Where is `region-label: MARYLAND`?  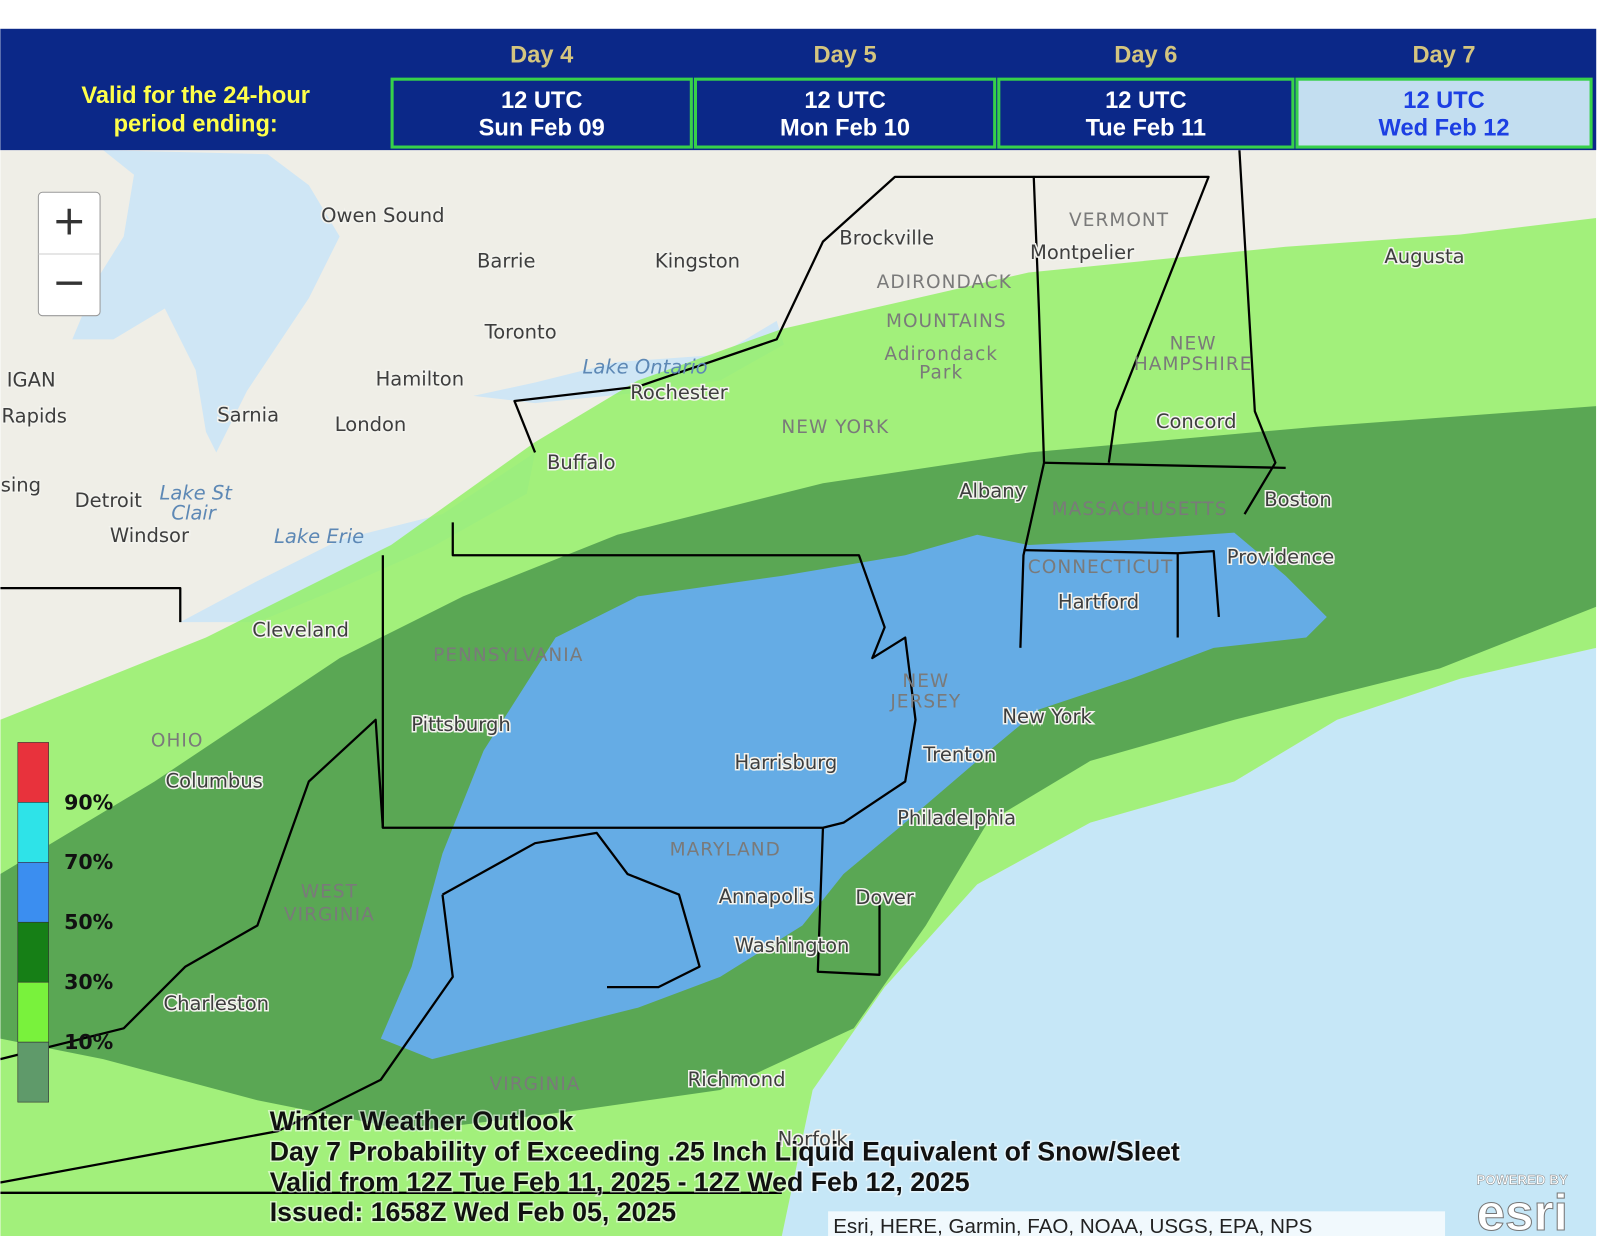 region-label: MARYLAND is located at coordinates (725, 850).